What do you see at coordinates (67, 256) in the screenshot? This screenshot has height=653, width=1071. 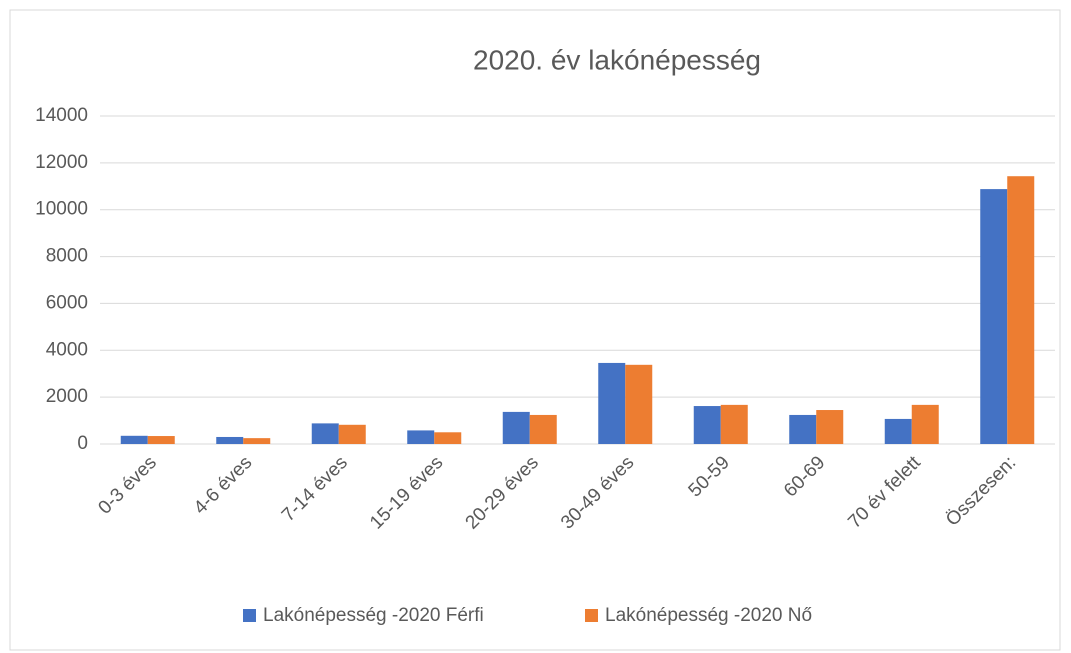 I see `y-tick-label: 8000` at bounding box center [67, 256].